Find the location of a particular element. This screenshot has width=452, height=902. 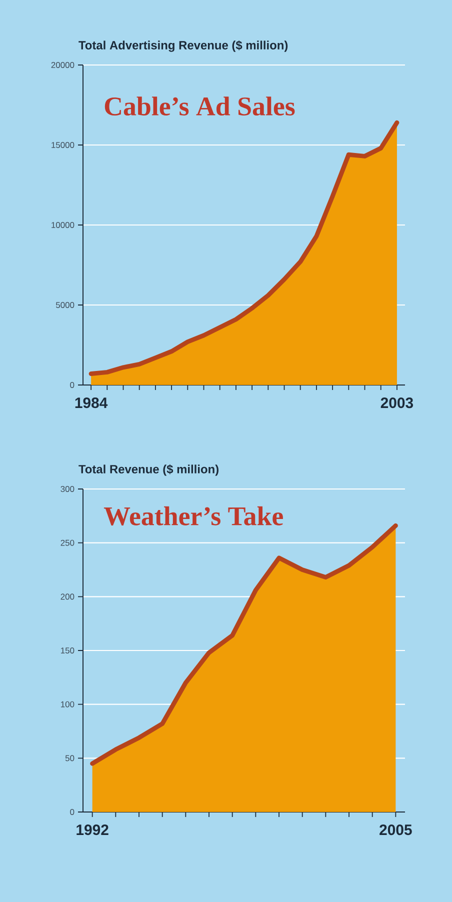

y-tick-label: 50 is located at coordinates (69, 758).